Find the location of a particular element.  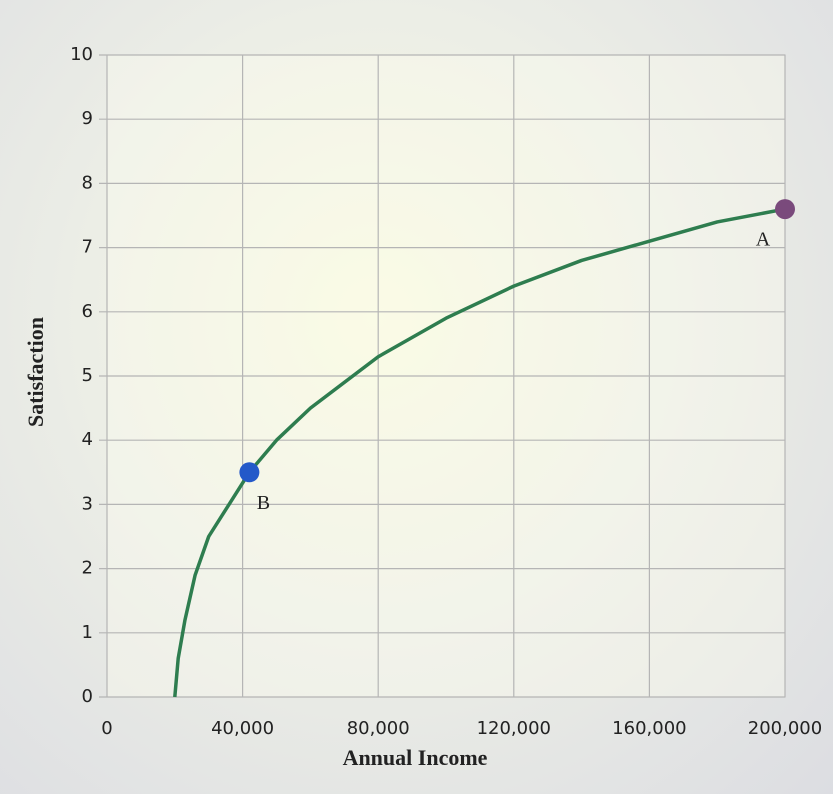

point-label: B is located at coordinates (263, 503).